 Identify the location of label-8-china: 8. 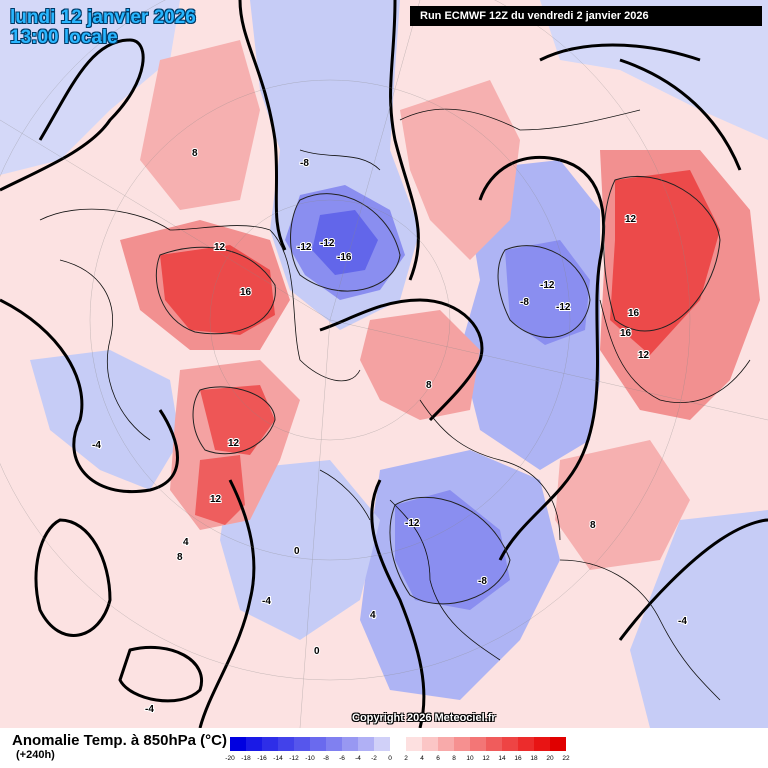
(593, 525).